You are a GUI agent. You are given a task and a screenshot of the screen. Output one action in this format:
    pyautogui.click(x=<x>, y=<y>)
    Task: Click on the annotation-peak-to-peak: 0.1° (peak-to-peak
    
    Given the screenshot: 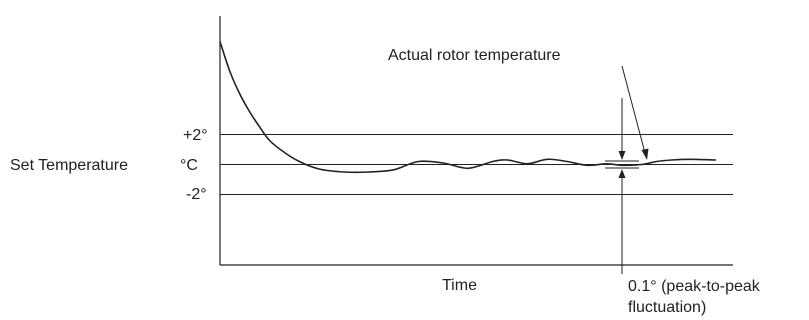 What is the action you would take?
    pyautogui.click(x=694, y=286)
    